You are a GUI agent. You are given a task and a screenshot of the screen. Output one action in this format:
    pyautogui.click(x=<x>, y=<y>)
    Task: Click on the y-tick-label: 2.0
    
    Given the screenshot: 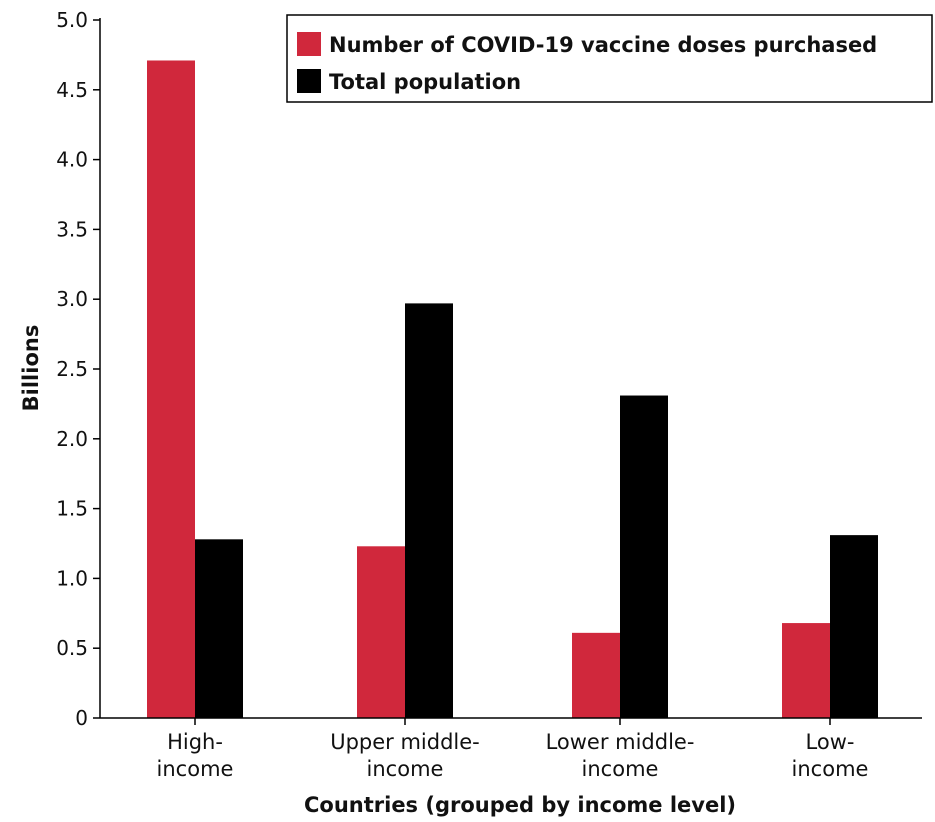 What is the action you would take?
    pyautogui.click(x=72, y=439)
    